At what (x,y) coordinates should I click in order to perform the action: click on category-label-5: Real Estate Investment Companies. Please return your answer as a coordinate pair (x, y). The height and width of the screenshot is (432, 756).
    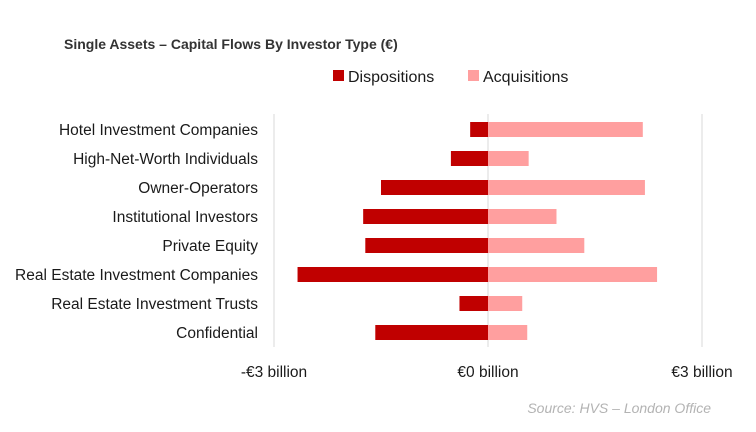
    Looking at the image, I should click on (136, 275).